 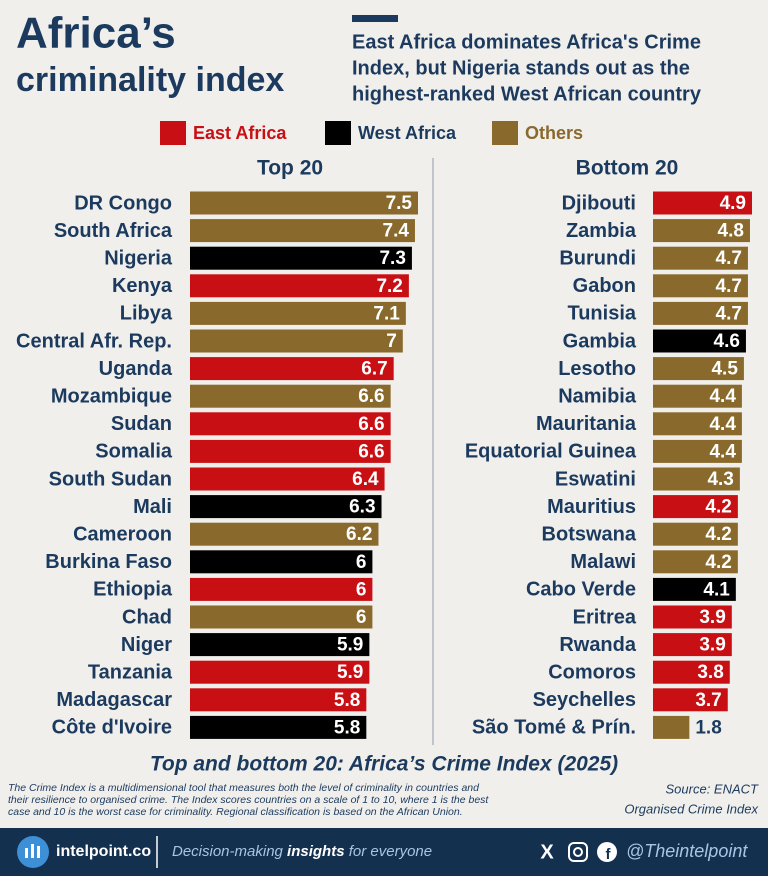 I want to click on instagram-icon, so click(x=578, y=852).